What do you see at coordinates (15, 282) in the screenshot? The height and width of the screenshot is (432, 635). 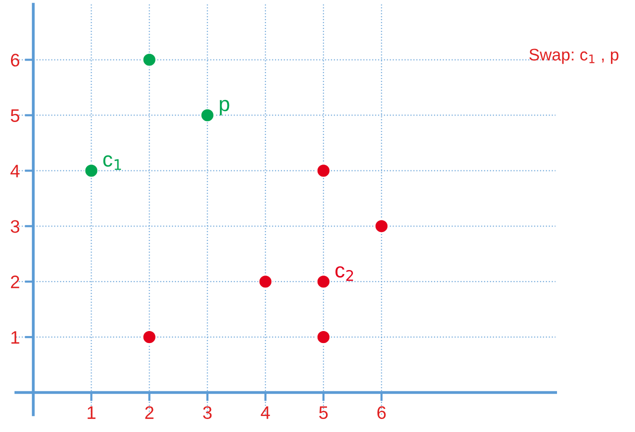 I see `y-tick-label: 2` at bounding box center [15, 282].